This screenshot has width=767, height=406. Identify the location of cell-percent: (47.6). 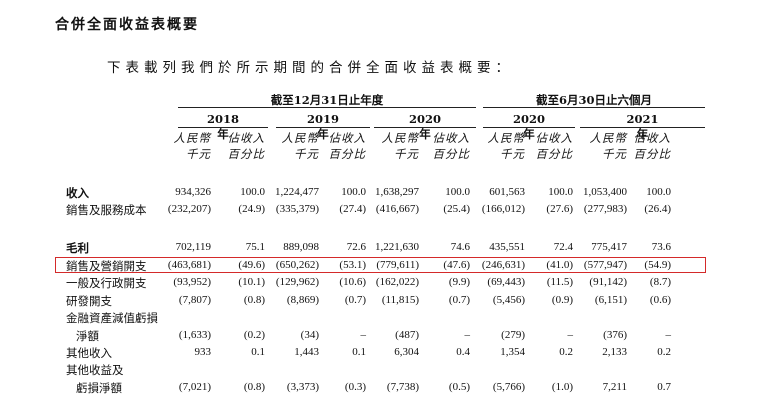
(456, 265).